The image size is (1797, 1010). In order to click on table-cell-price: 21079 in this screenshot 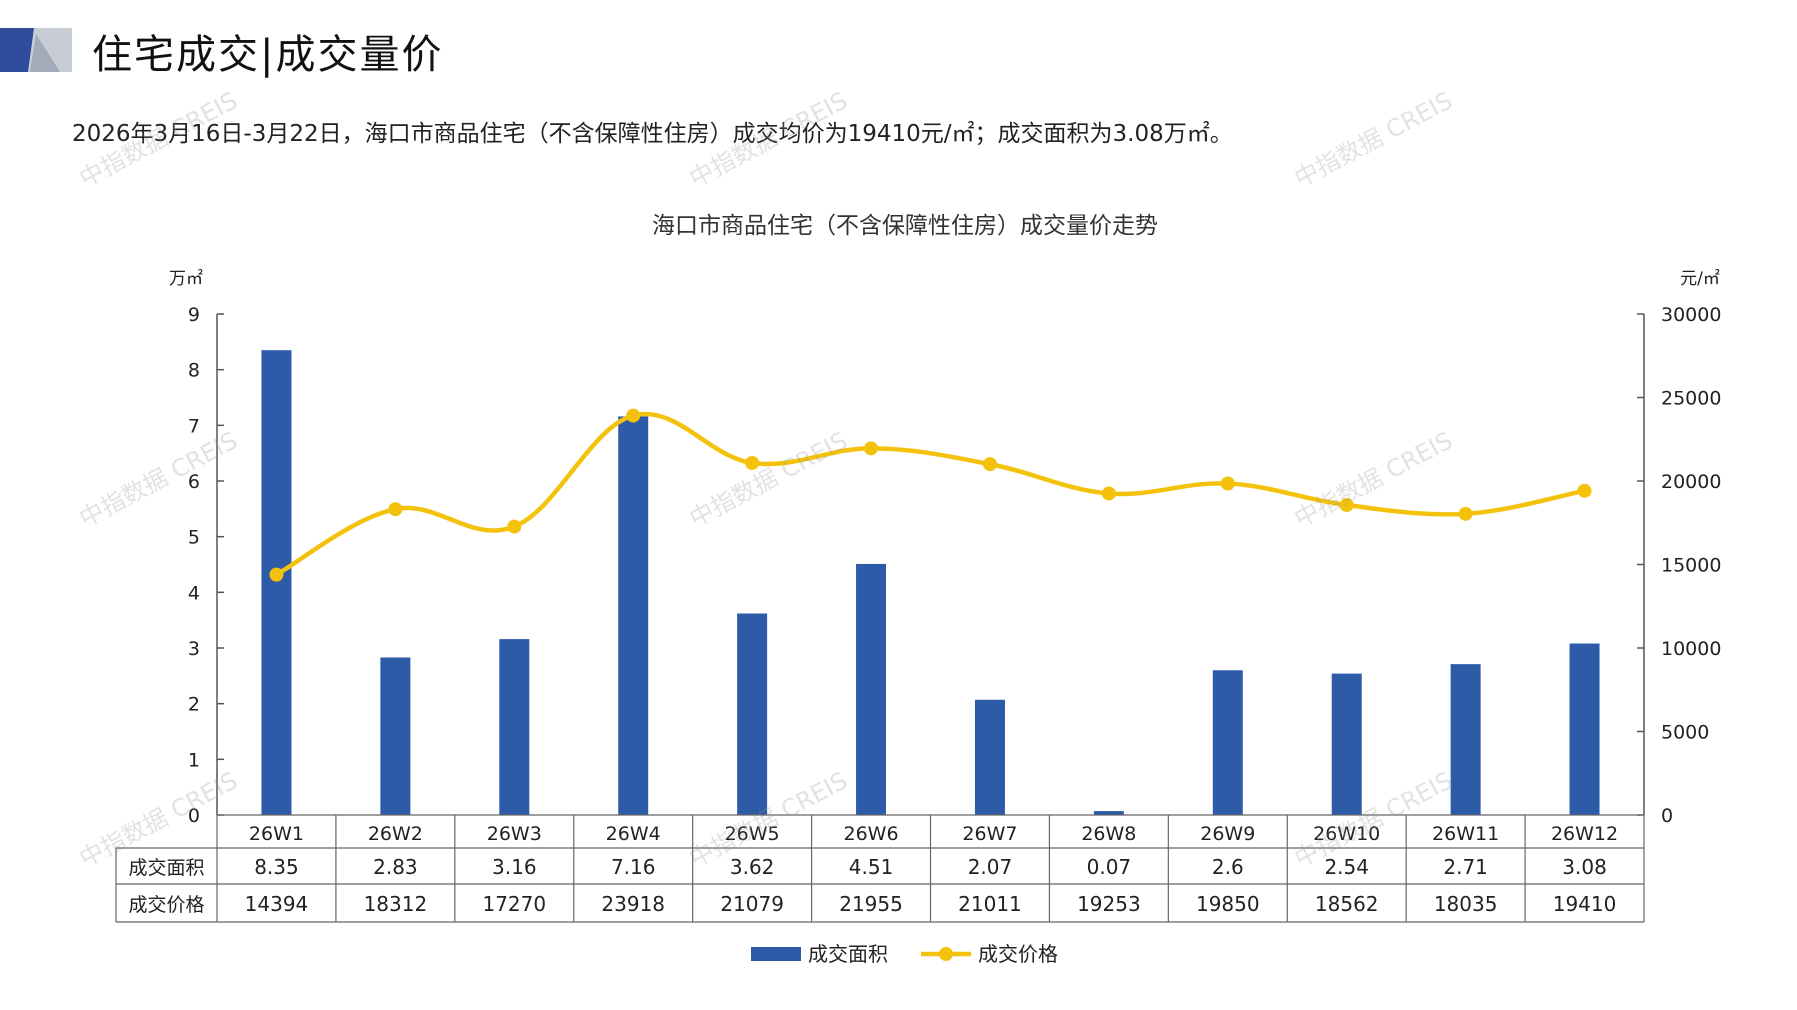, I will do `click(752, 904)`.